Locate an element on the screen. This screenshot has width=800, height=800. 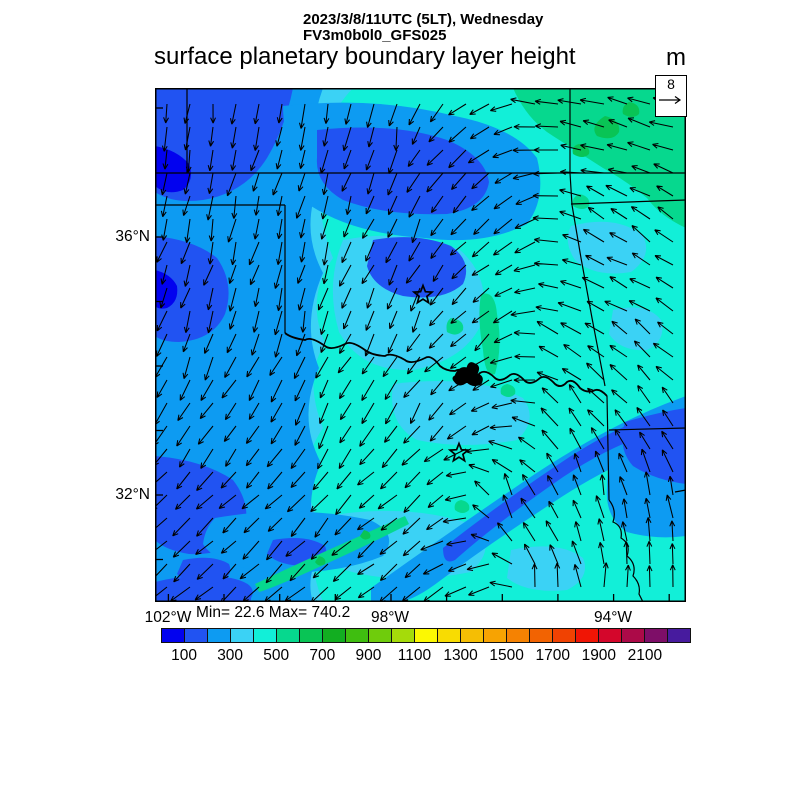
valid-time-label: 2023/3/8/11UTC (5LT), Wednesday is located at coordinates (423, 19).